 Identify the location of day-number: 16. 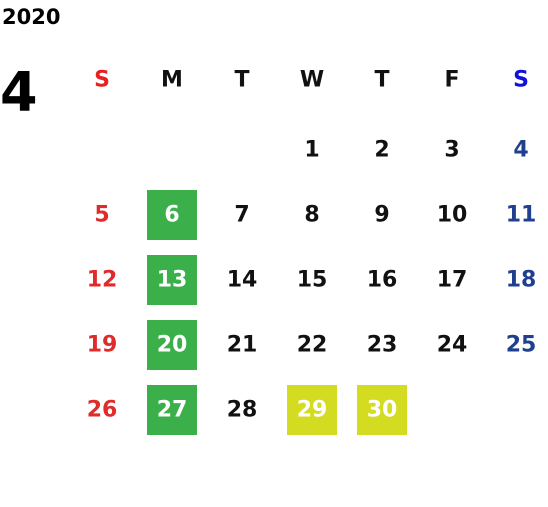
(382, 280).